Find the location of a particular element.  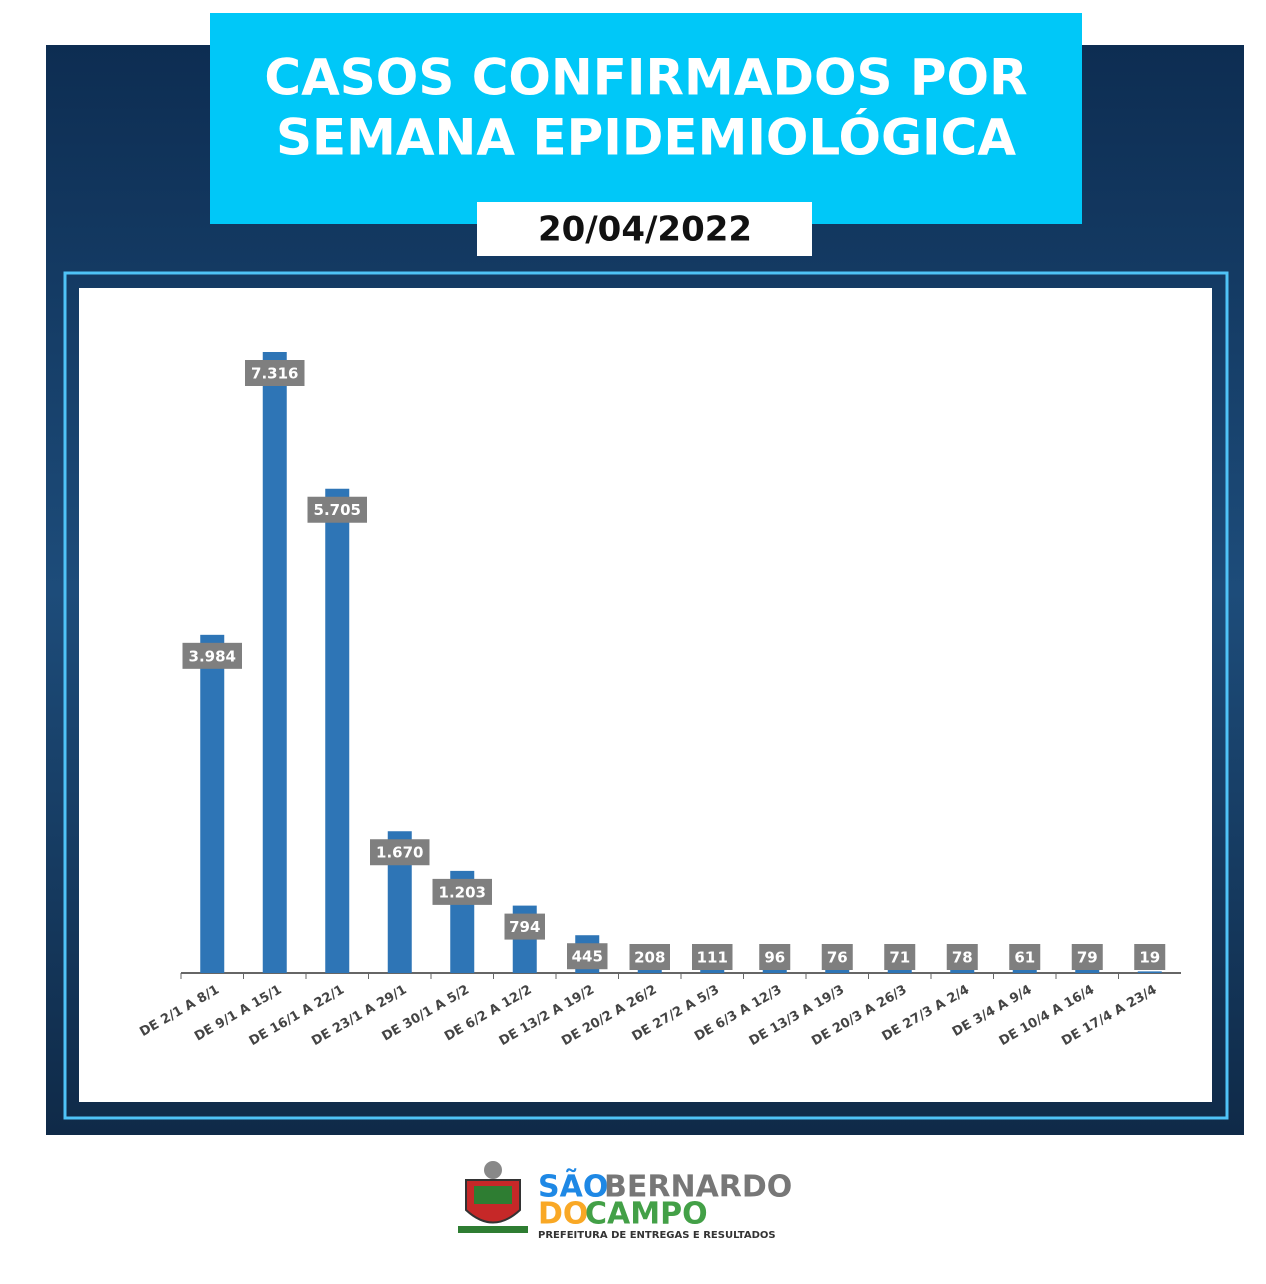

value-label: 1.670 is located at coordinates (399, 853).